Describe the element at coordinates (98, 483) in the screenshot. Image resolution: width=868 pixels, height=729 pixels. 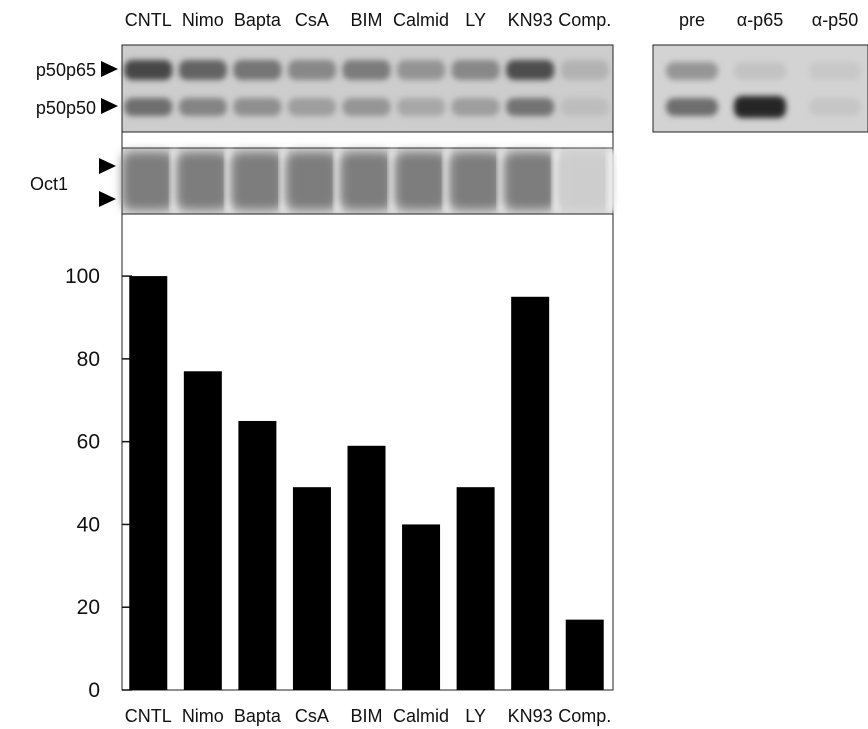
I see `y-axis: 0 20 40 60 80 100` at that location.